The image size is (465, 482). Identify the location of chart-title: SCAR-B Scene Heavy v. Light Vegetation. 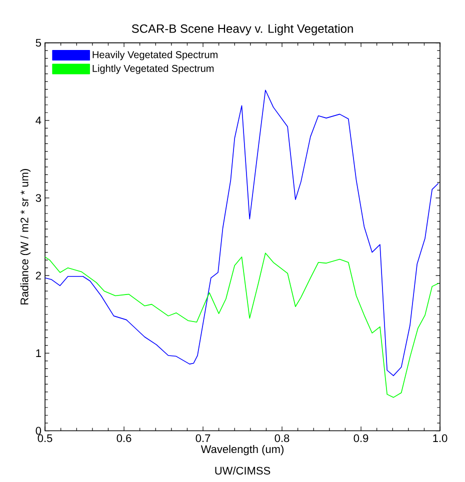
(242, 30).